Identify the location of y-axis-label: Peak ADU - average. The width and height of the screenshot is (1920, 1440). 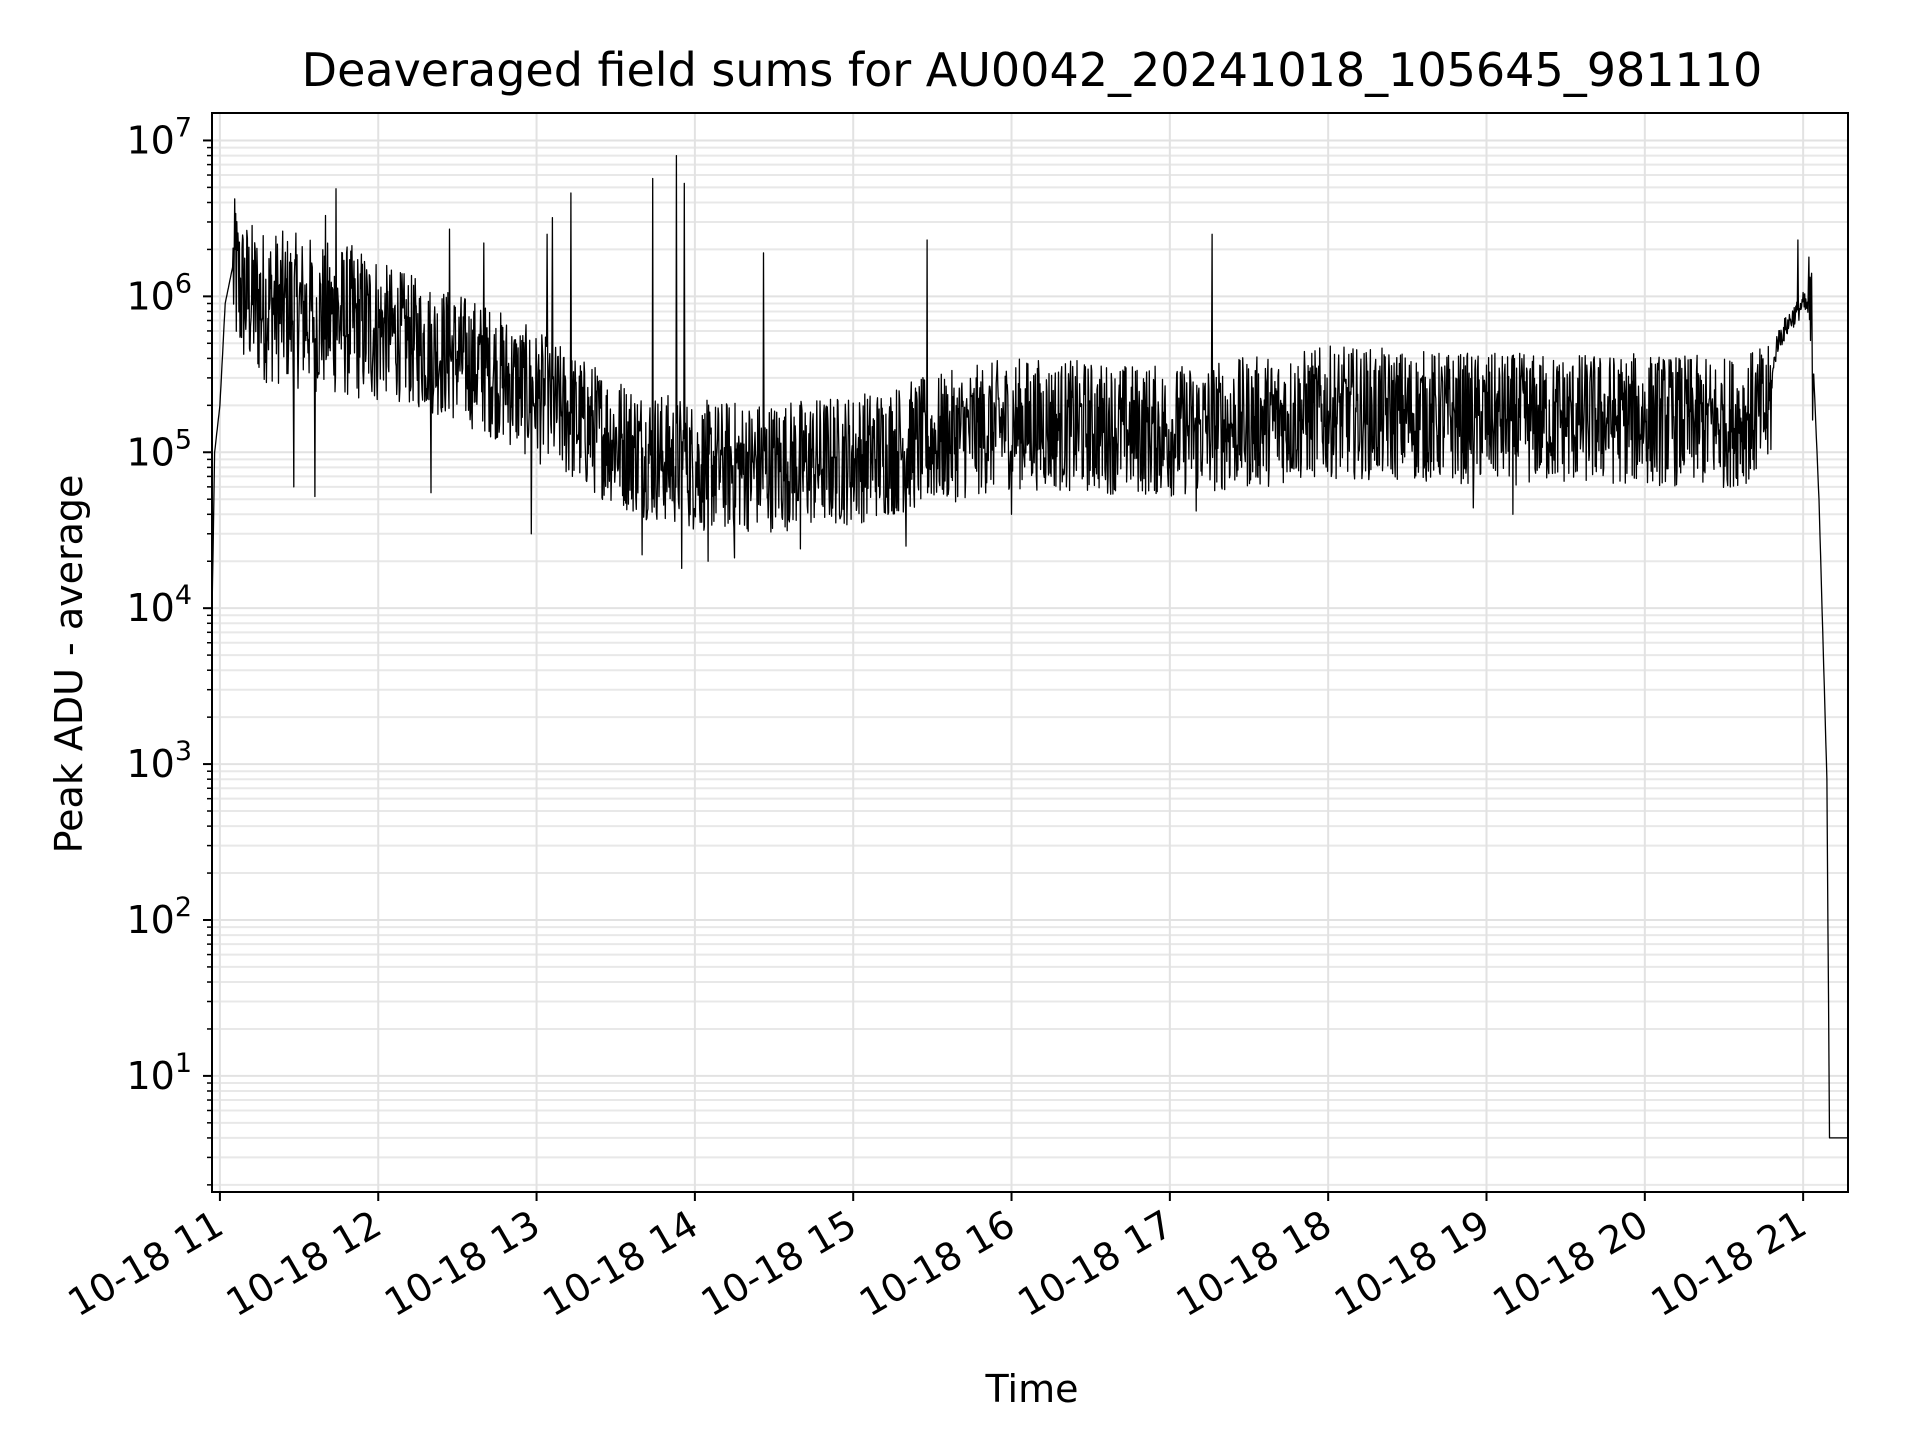
(69, 664).